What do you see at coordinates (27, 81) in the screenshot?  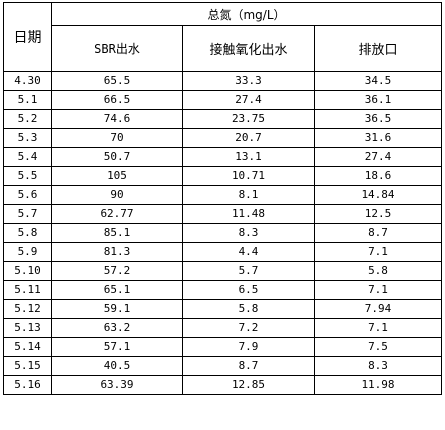 I see `cell-date: 4.30` at bounding box center [27, 81].